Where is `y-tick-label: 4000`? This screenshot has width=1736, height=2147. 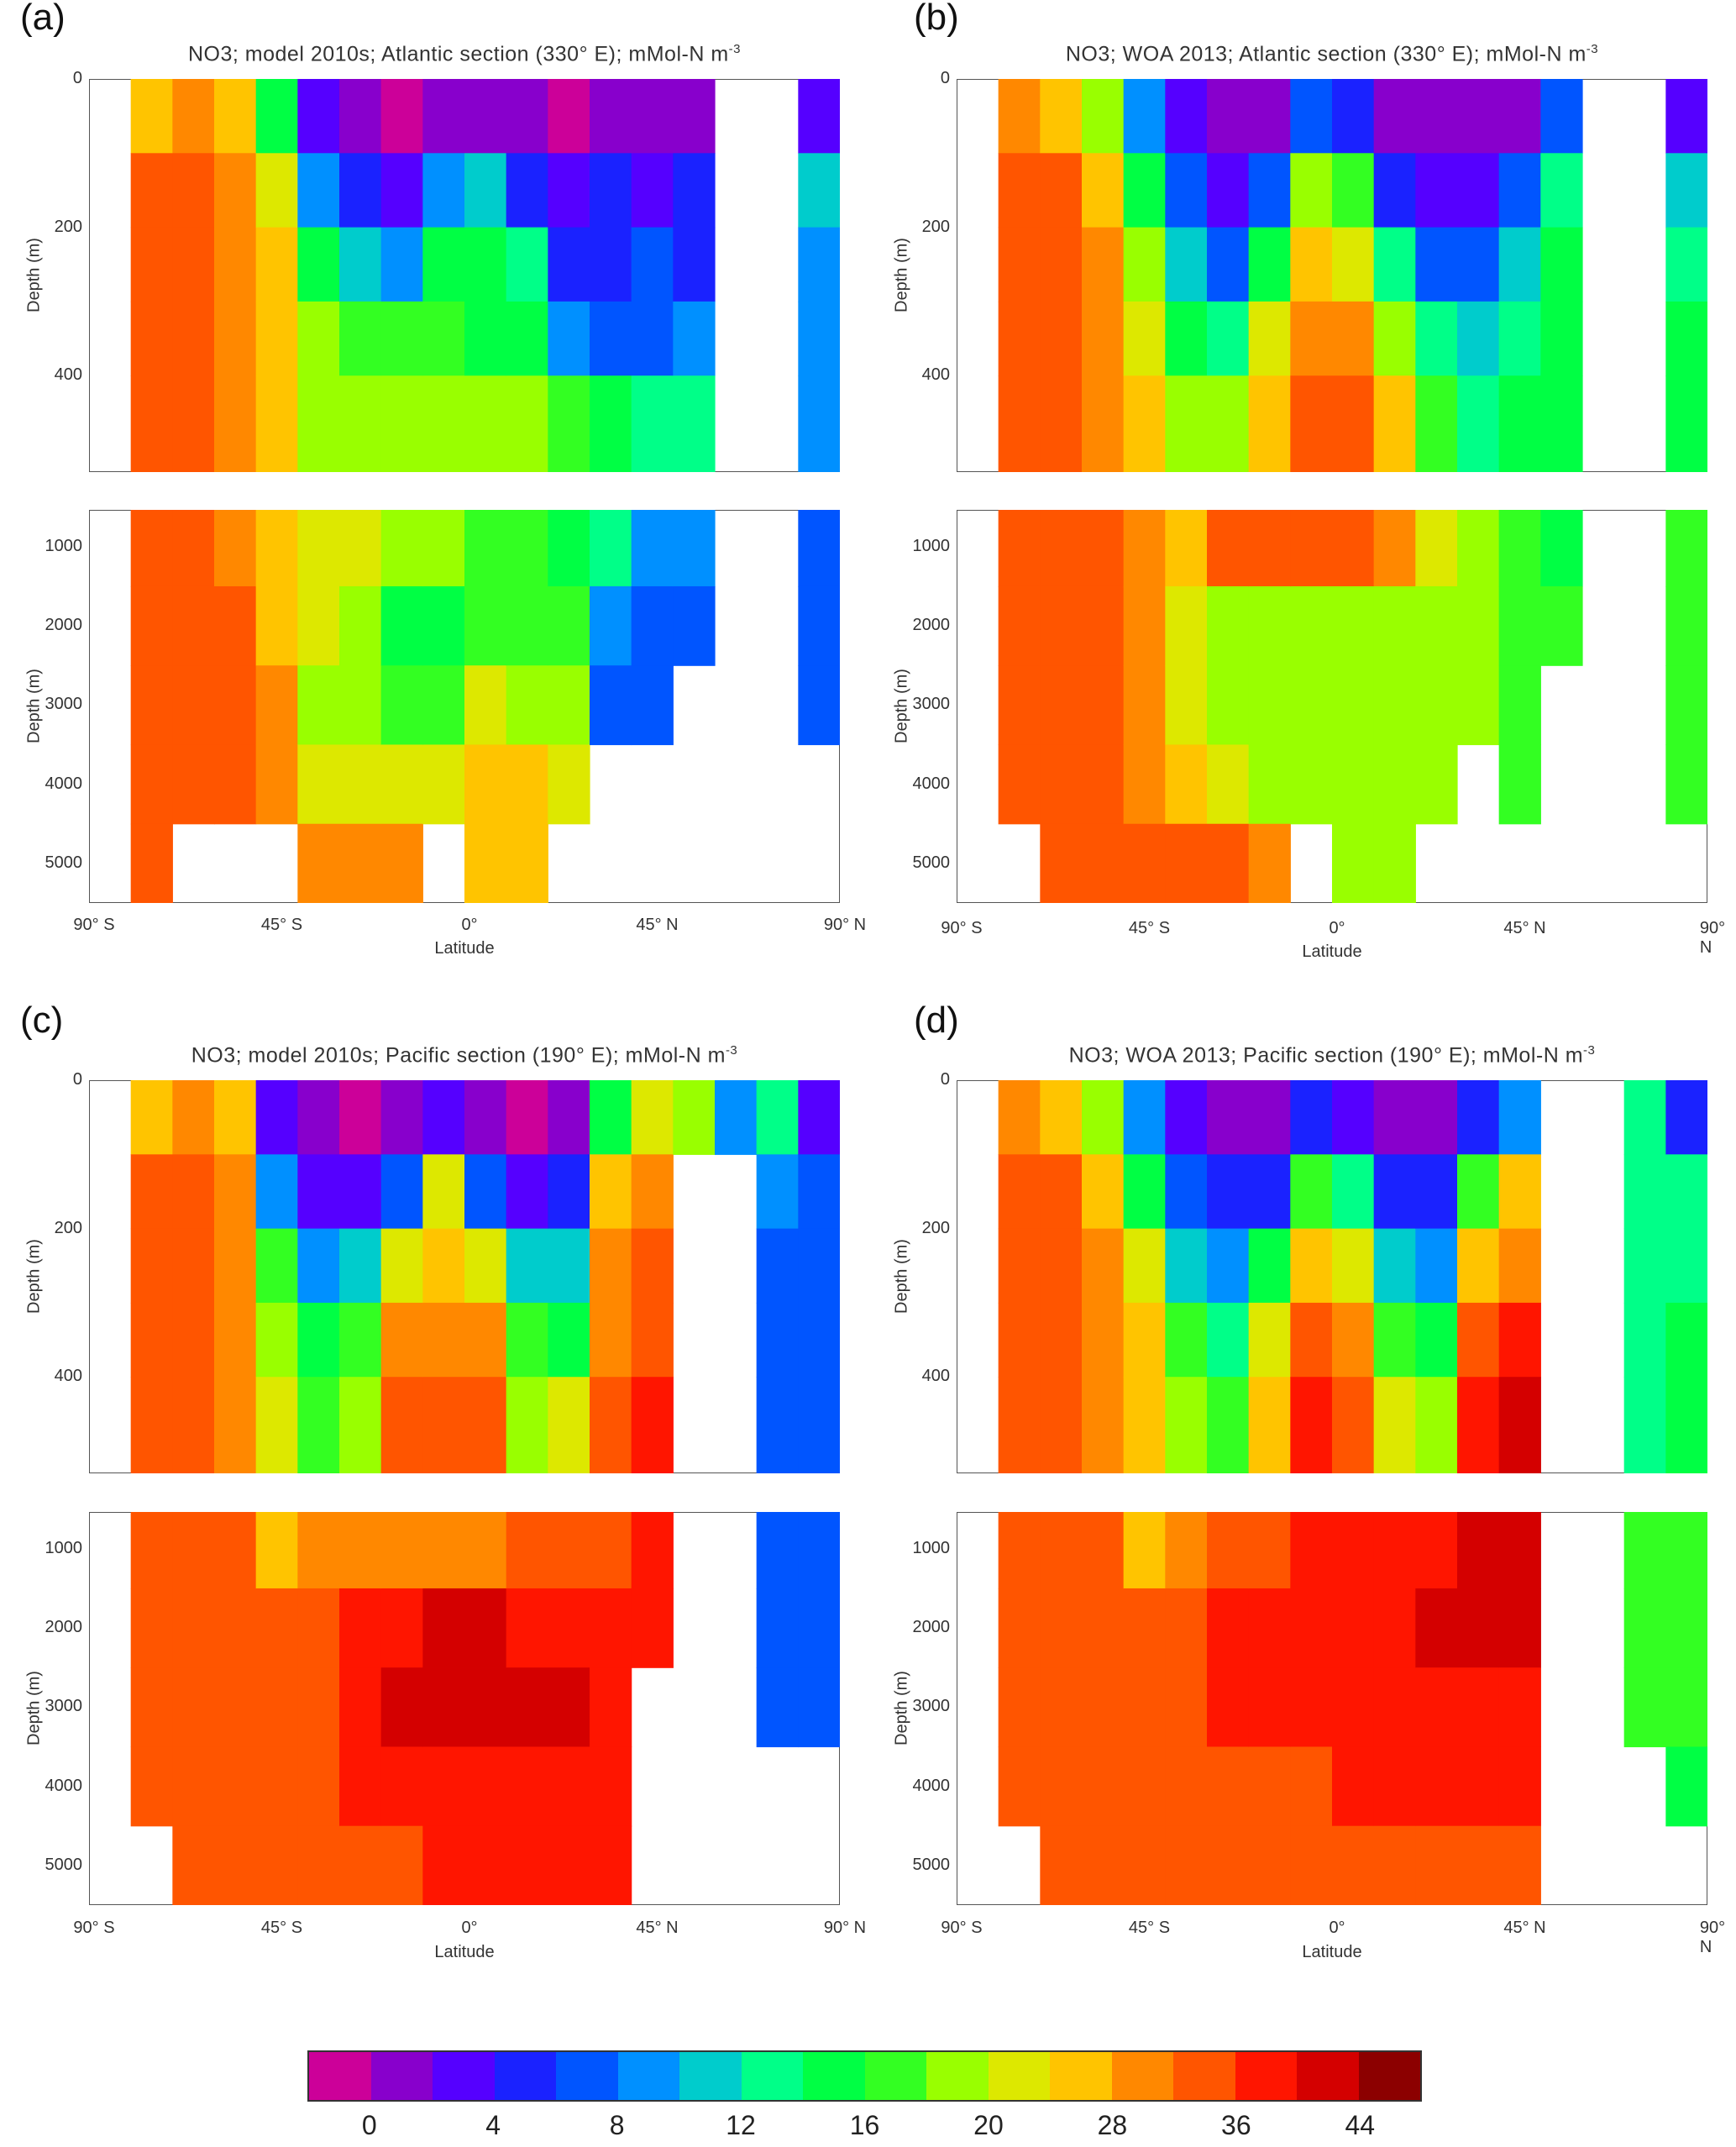 y-tick-label: 4000 is located at coordinates (64, 783).